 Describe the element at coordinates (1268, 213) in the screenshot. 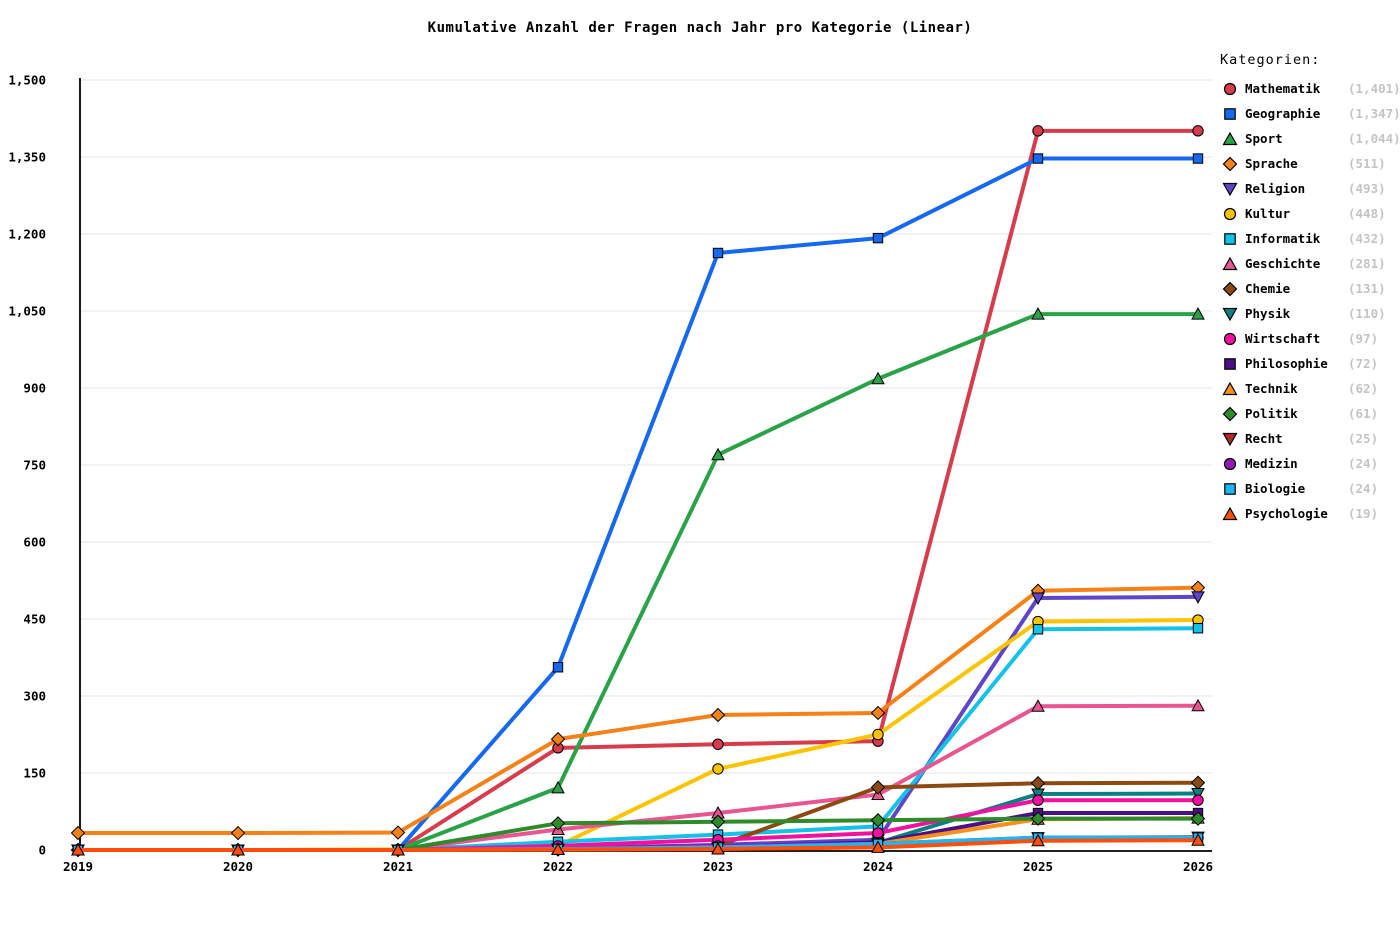

I see `legend-label: Kultur` at that location.